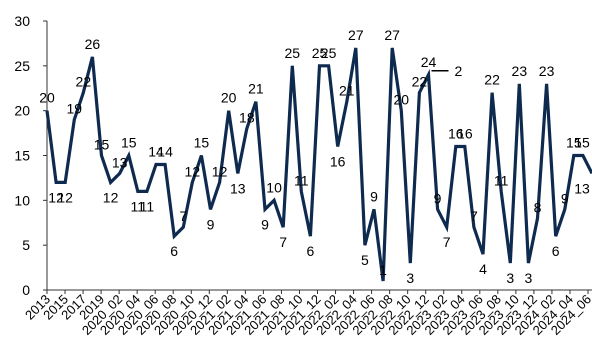 The width and height of the screenshot is (592, 345). I want to click on data-label: 5, so click(365, 260).